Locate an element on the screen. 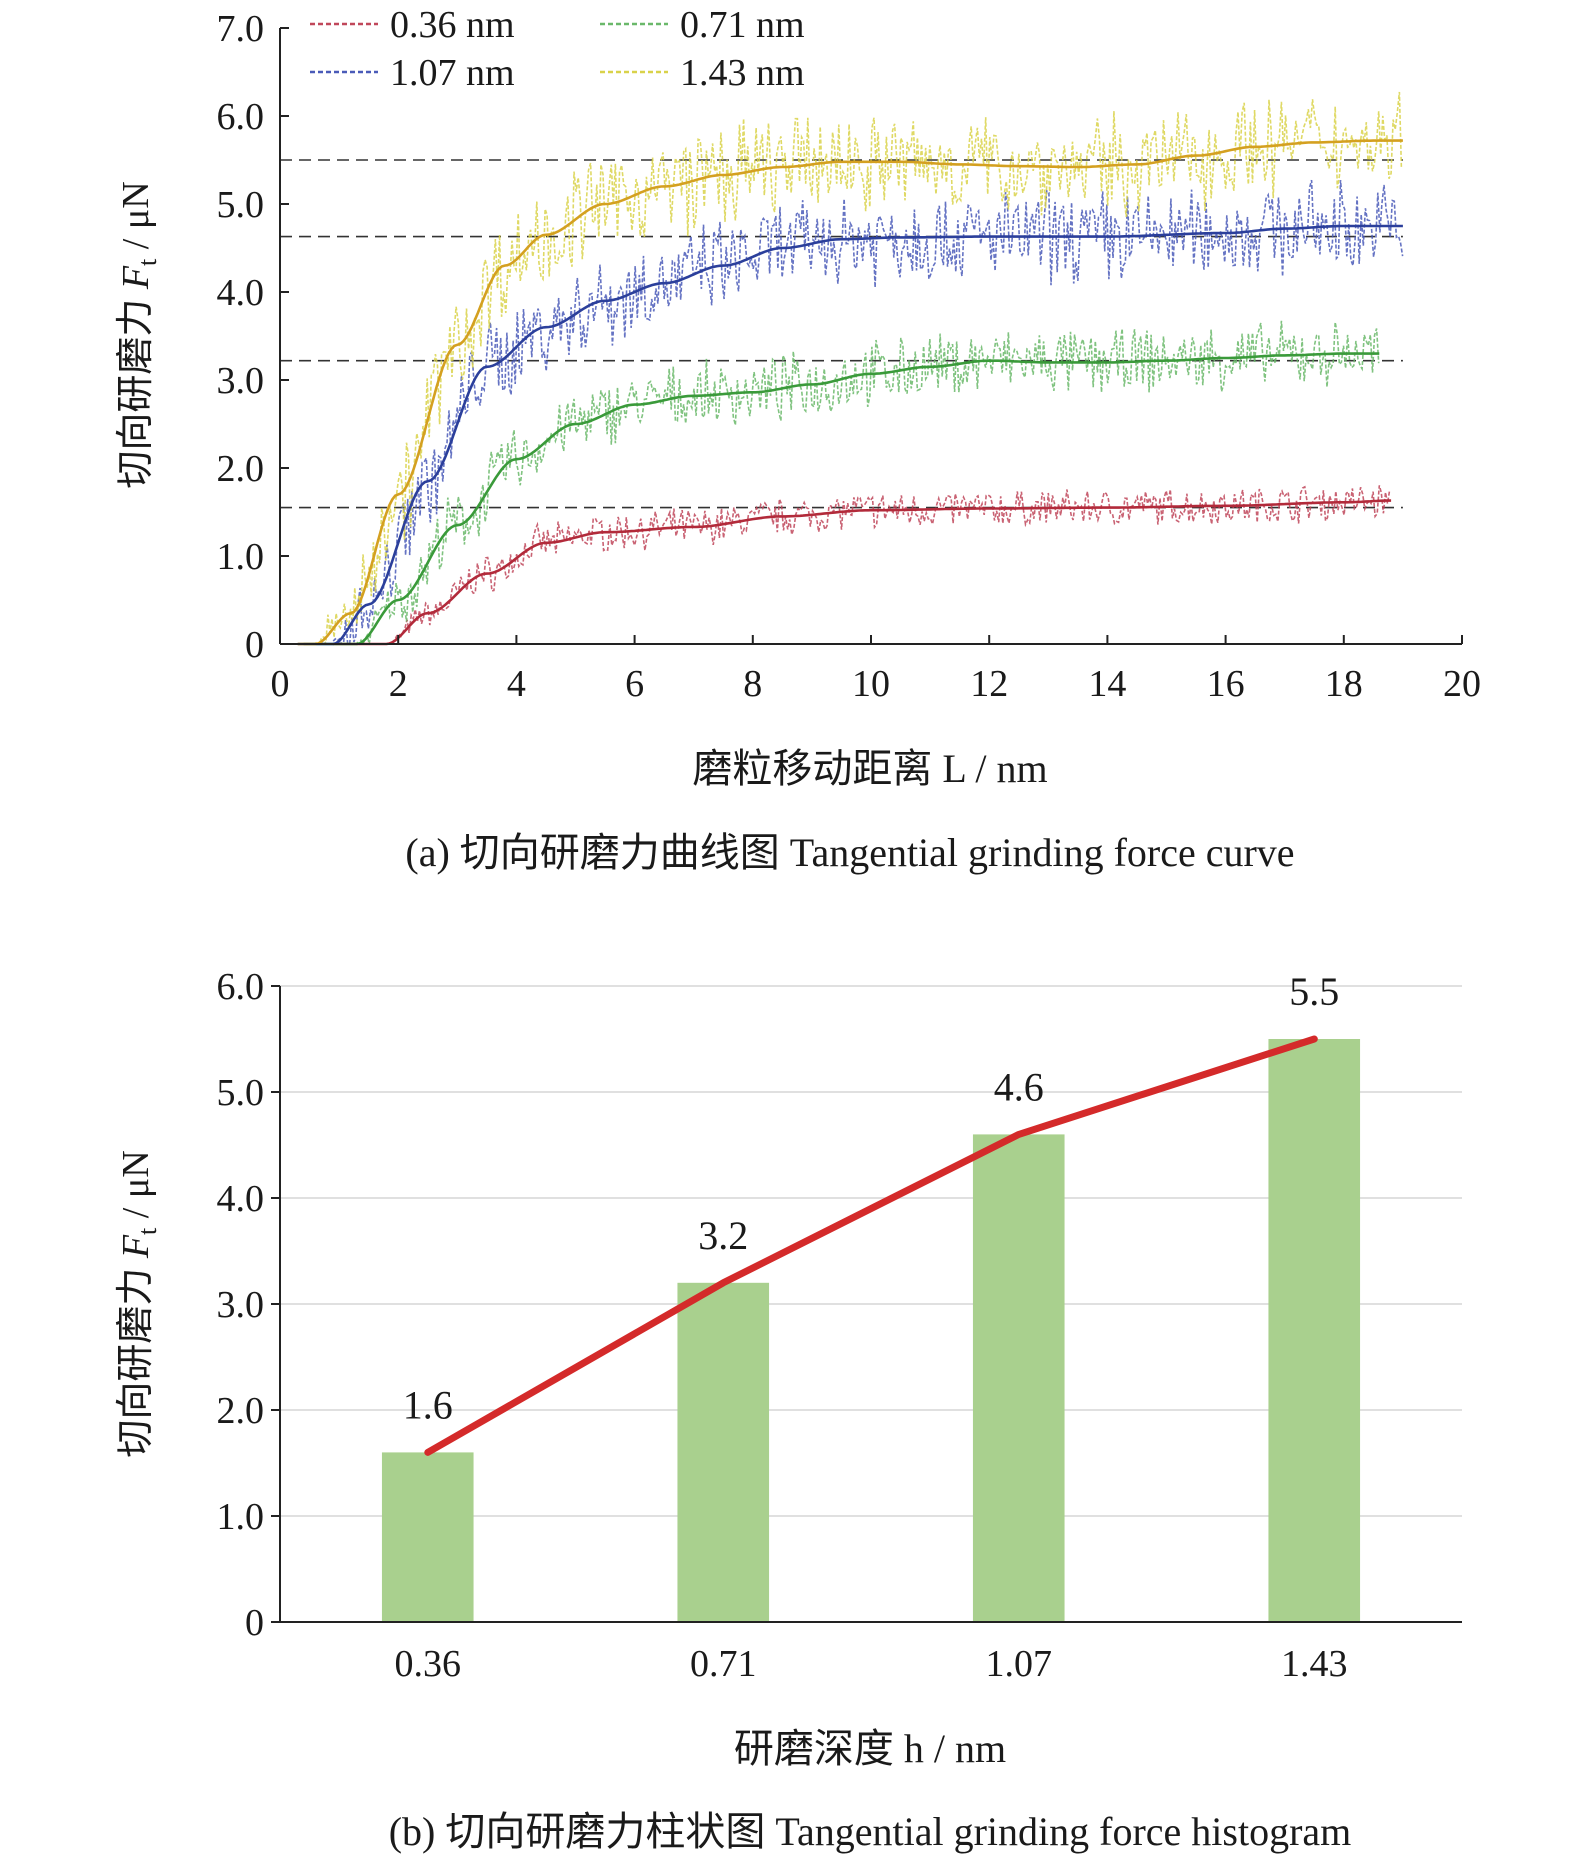  x-tick-label: 6 is located at coordinates (634, 684).